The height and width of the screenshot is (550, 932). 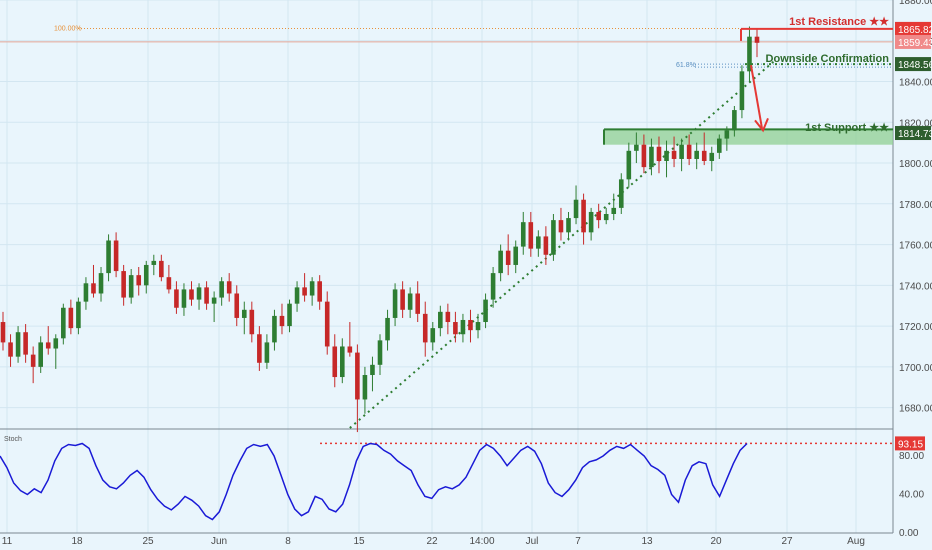 I want to click on time-tick-label: Aug, so click(x=856, y=541).